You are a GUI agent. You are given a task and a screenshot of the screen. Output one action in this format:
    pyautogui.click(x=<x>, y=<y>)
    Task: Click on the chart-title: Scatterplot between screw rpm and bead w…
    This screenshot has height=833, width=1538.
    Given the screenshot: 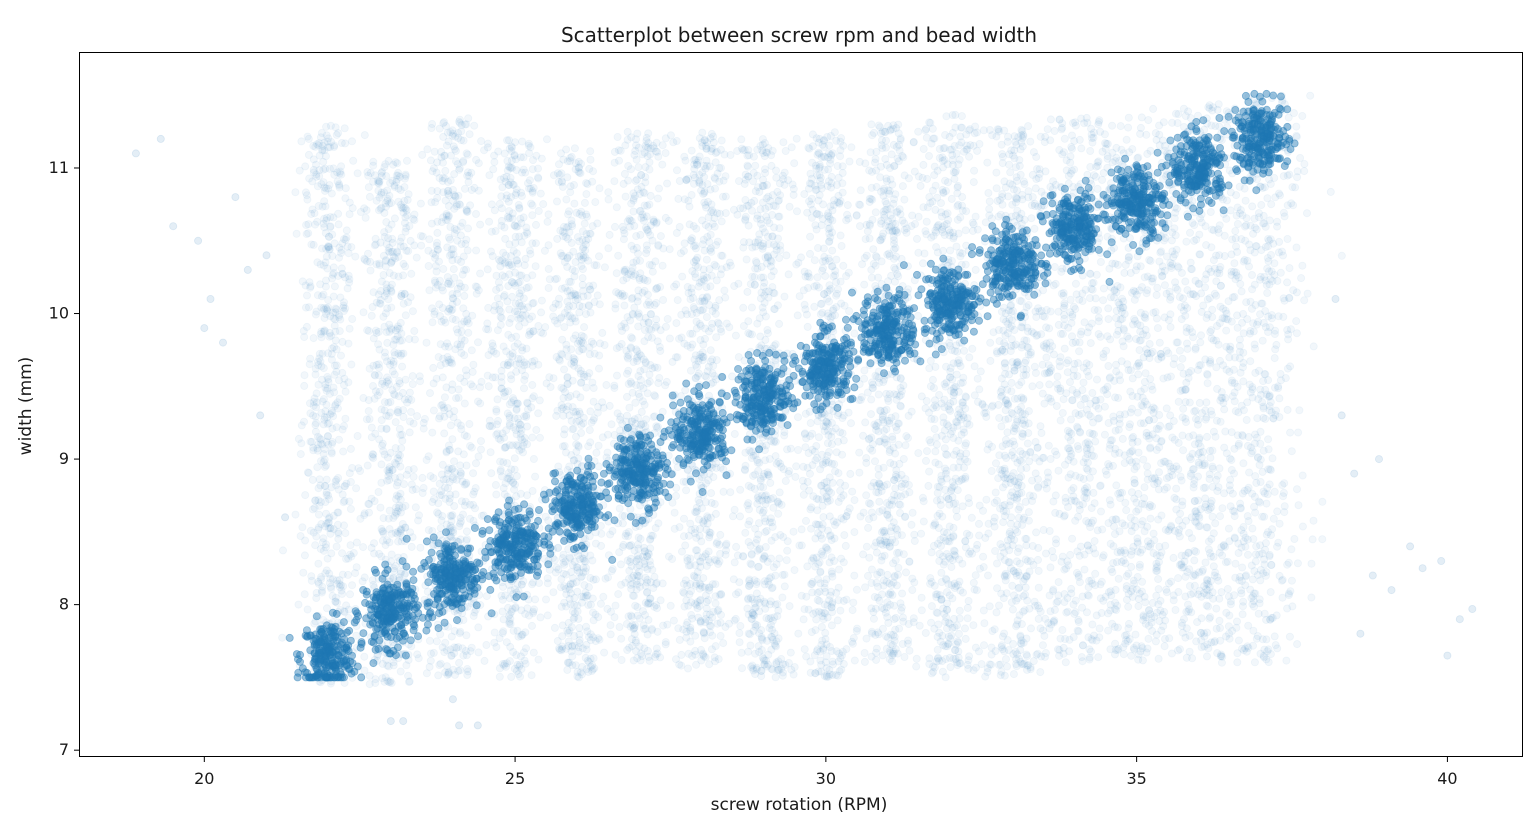 What is the action you would take?
    pyautogui.click(x=799, y=35)
    